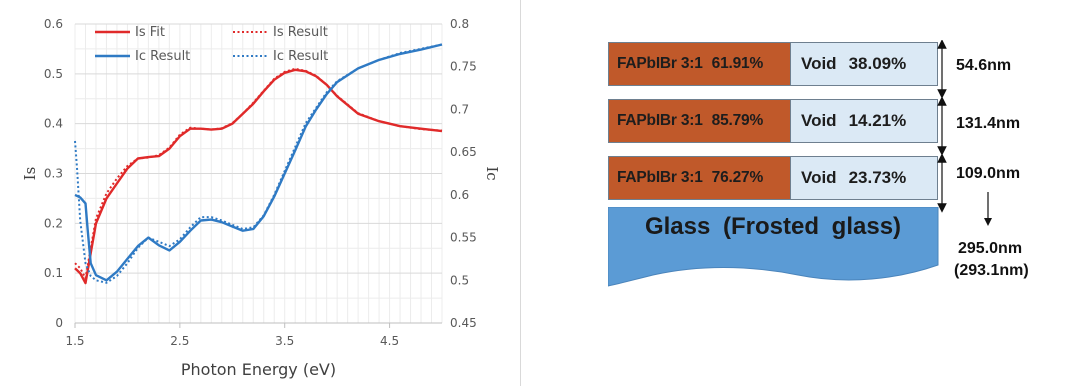 The height and width of the screenshot is (386, 1089). Describe the element at coordinates (53, 223) in the screenshot. I see `y-left-tick-label: 0.2` at that location.